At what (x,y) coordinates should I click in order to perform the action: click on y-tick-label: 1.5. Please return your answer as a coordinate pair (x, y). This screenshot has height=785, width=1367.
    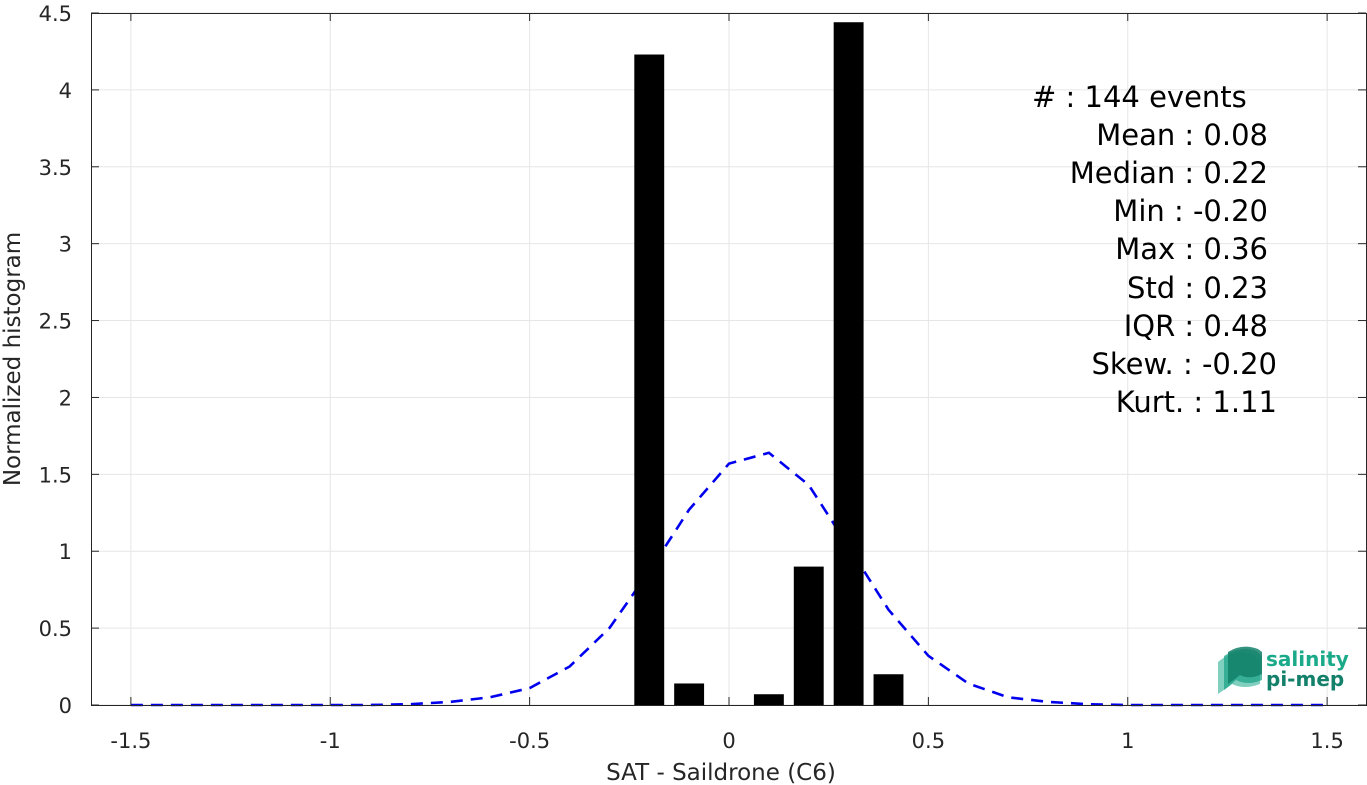
    Looking at the image, I should click on (55, 475).